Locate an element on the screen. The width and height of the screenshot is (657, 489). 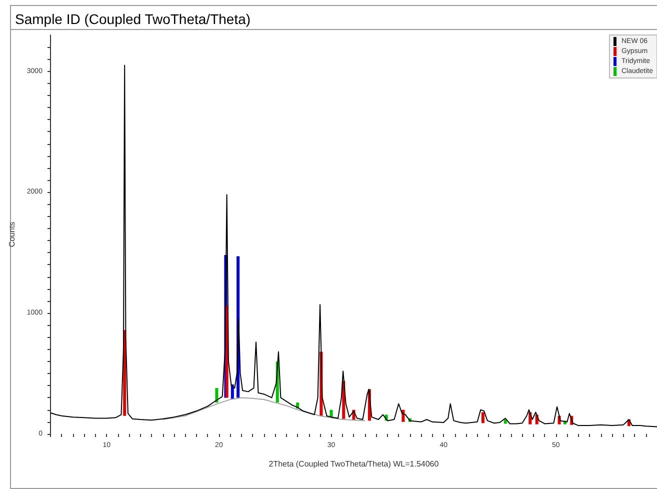
chart-title: Sample ID (Coupled TwoTheta/Theta) is located at coordinates (334, 18).